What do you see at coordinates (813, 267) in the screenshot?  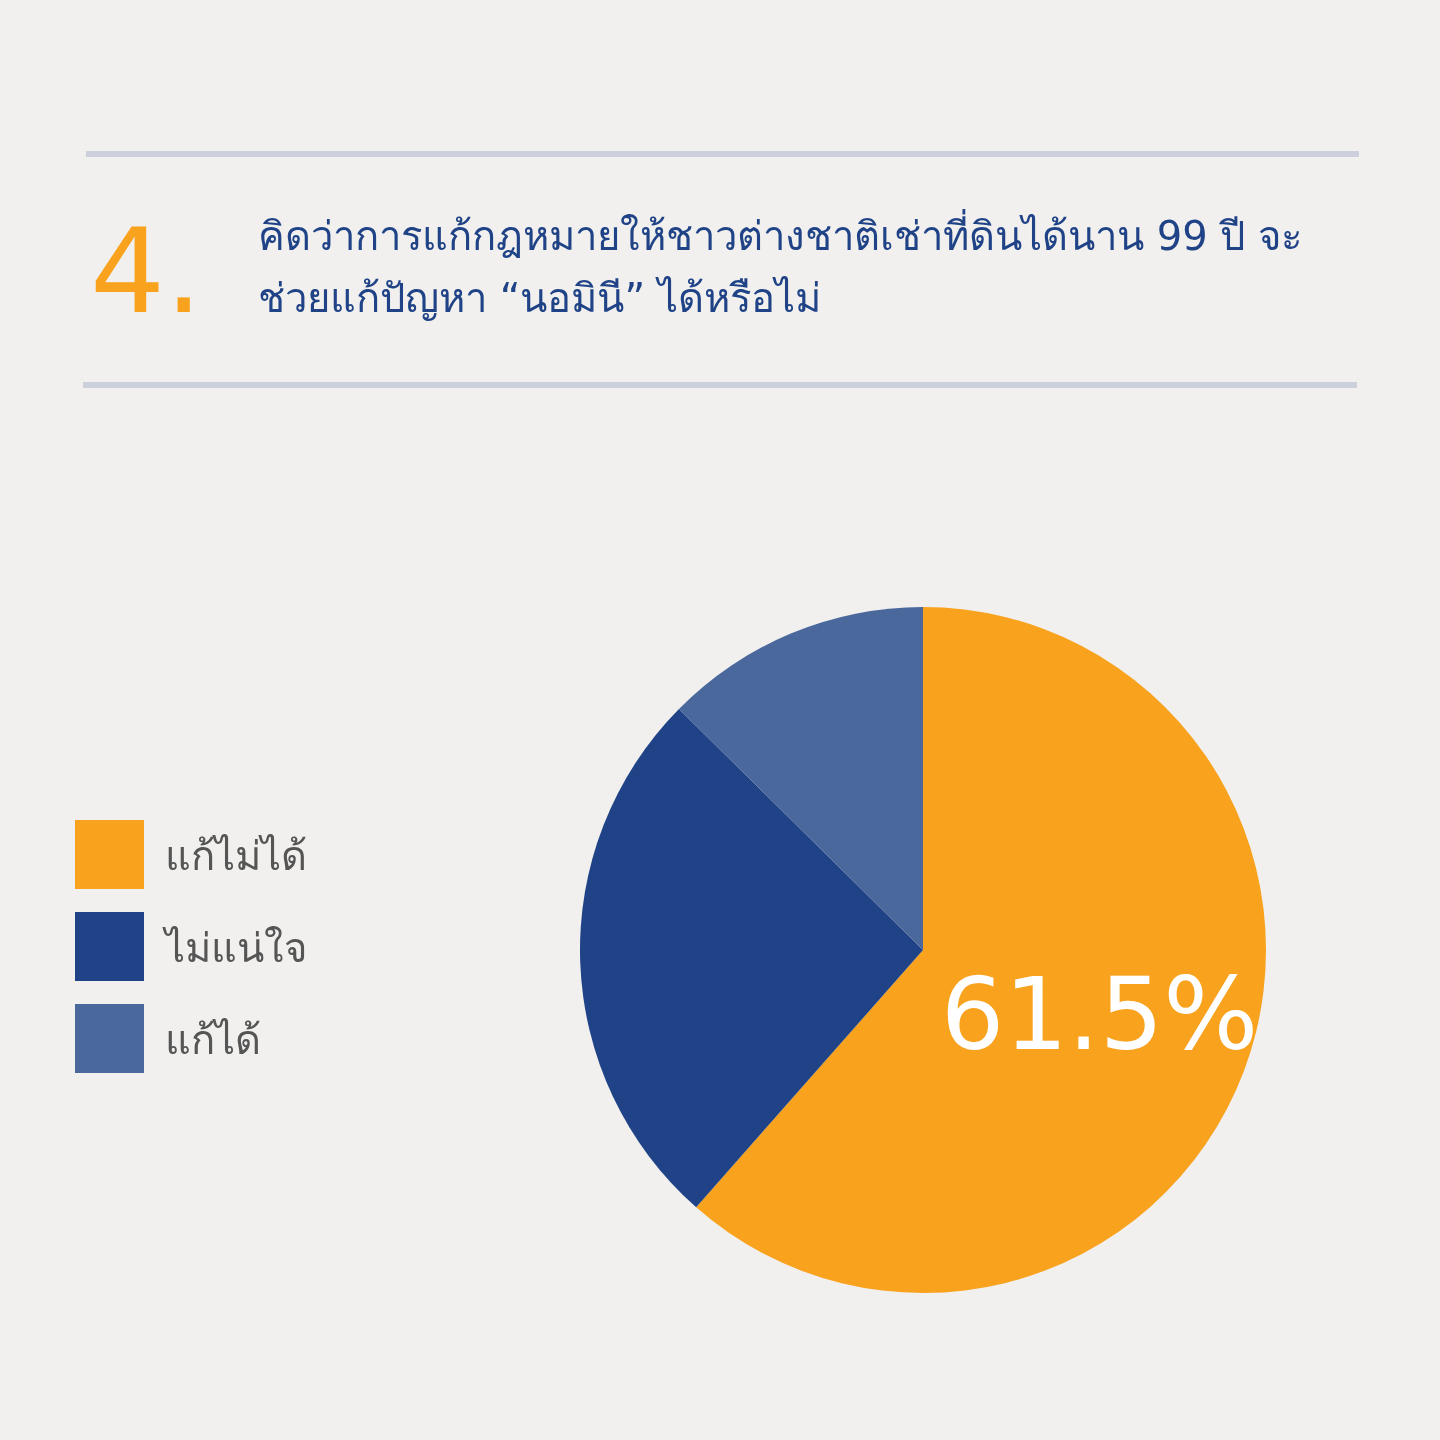 I see `title: คิดว่าการแก้กฎหมายให้ชาวต่างชาติเช่าที่ดินได้นาน 99 ปี จะช่วยแก้ปัญหา “นอมินี” ได้หรือไม่` at bounding box center [813, 267].